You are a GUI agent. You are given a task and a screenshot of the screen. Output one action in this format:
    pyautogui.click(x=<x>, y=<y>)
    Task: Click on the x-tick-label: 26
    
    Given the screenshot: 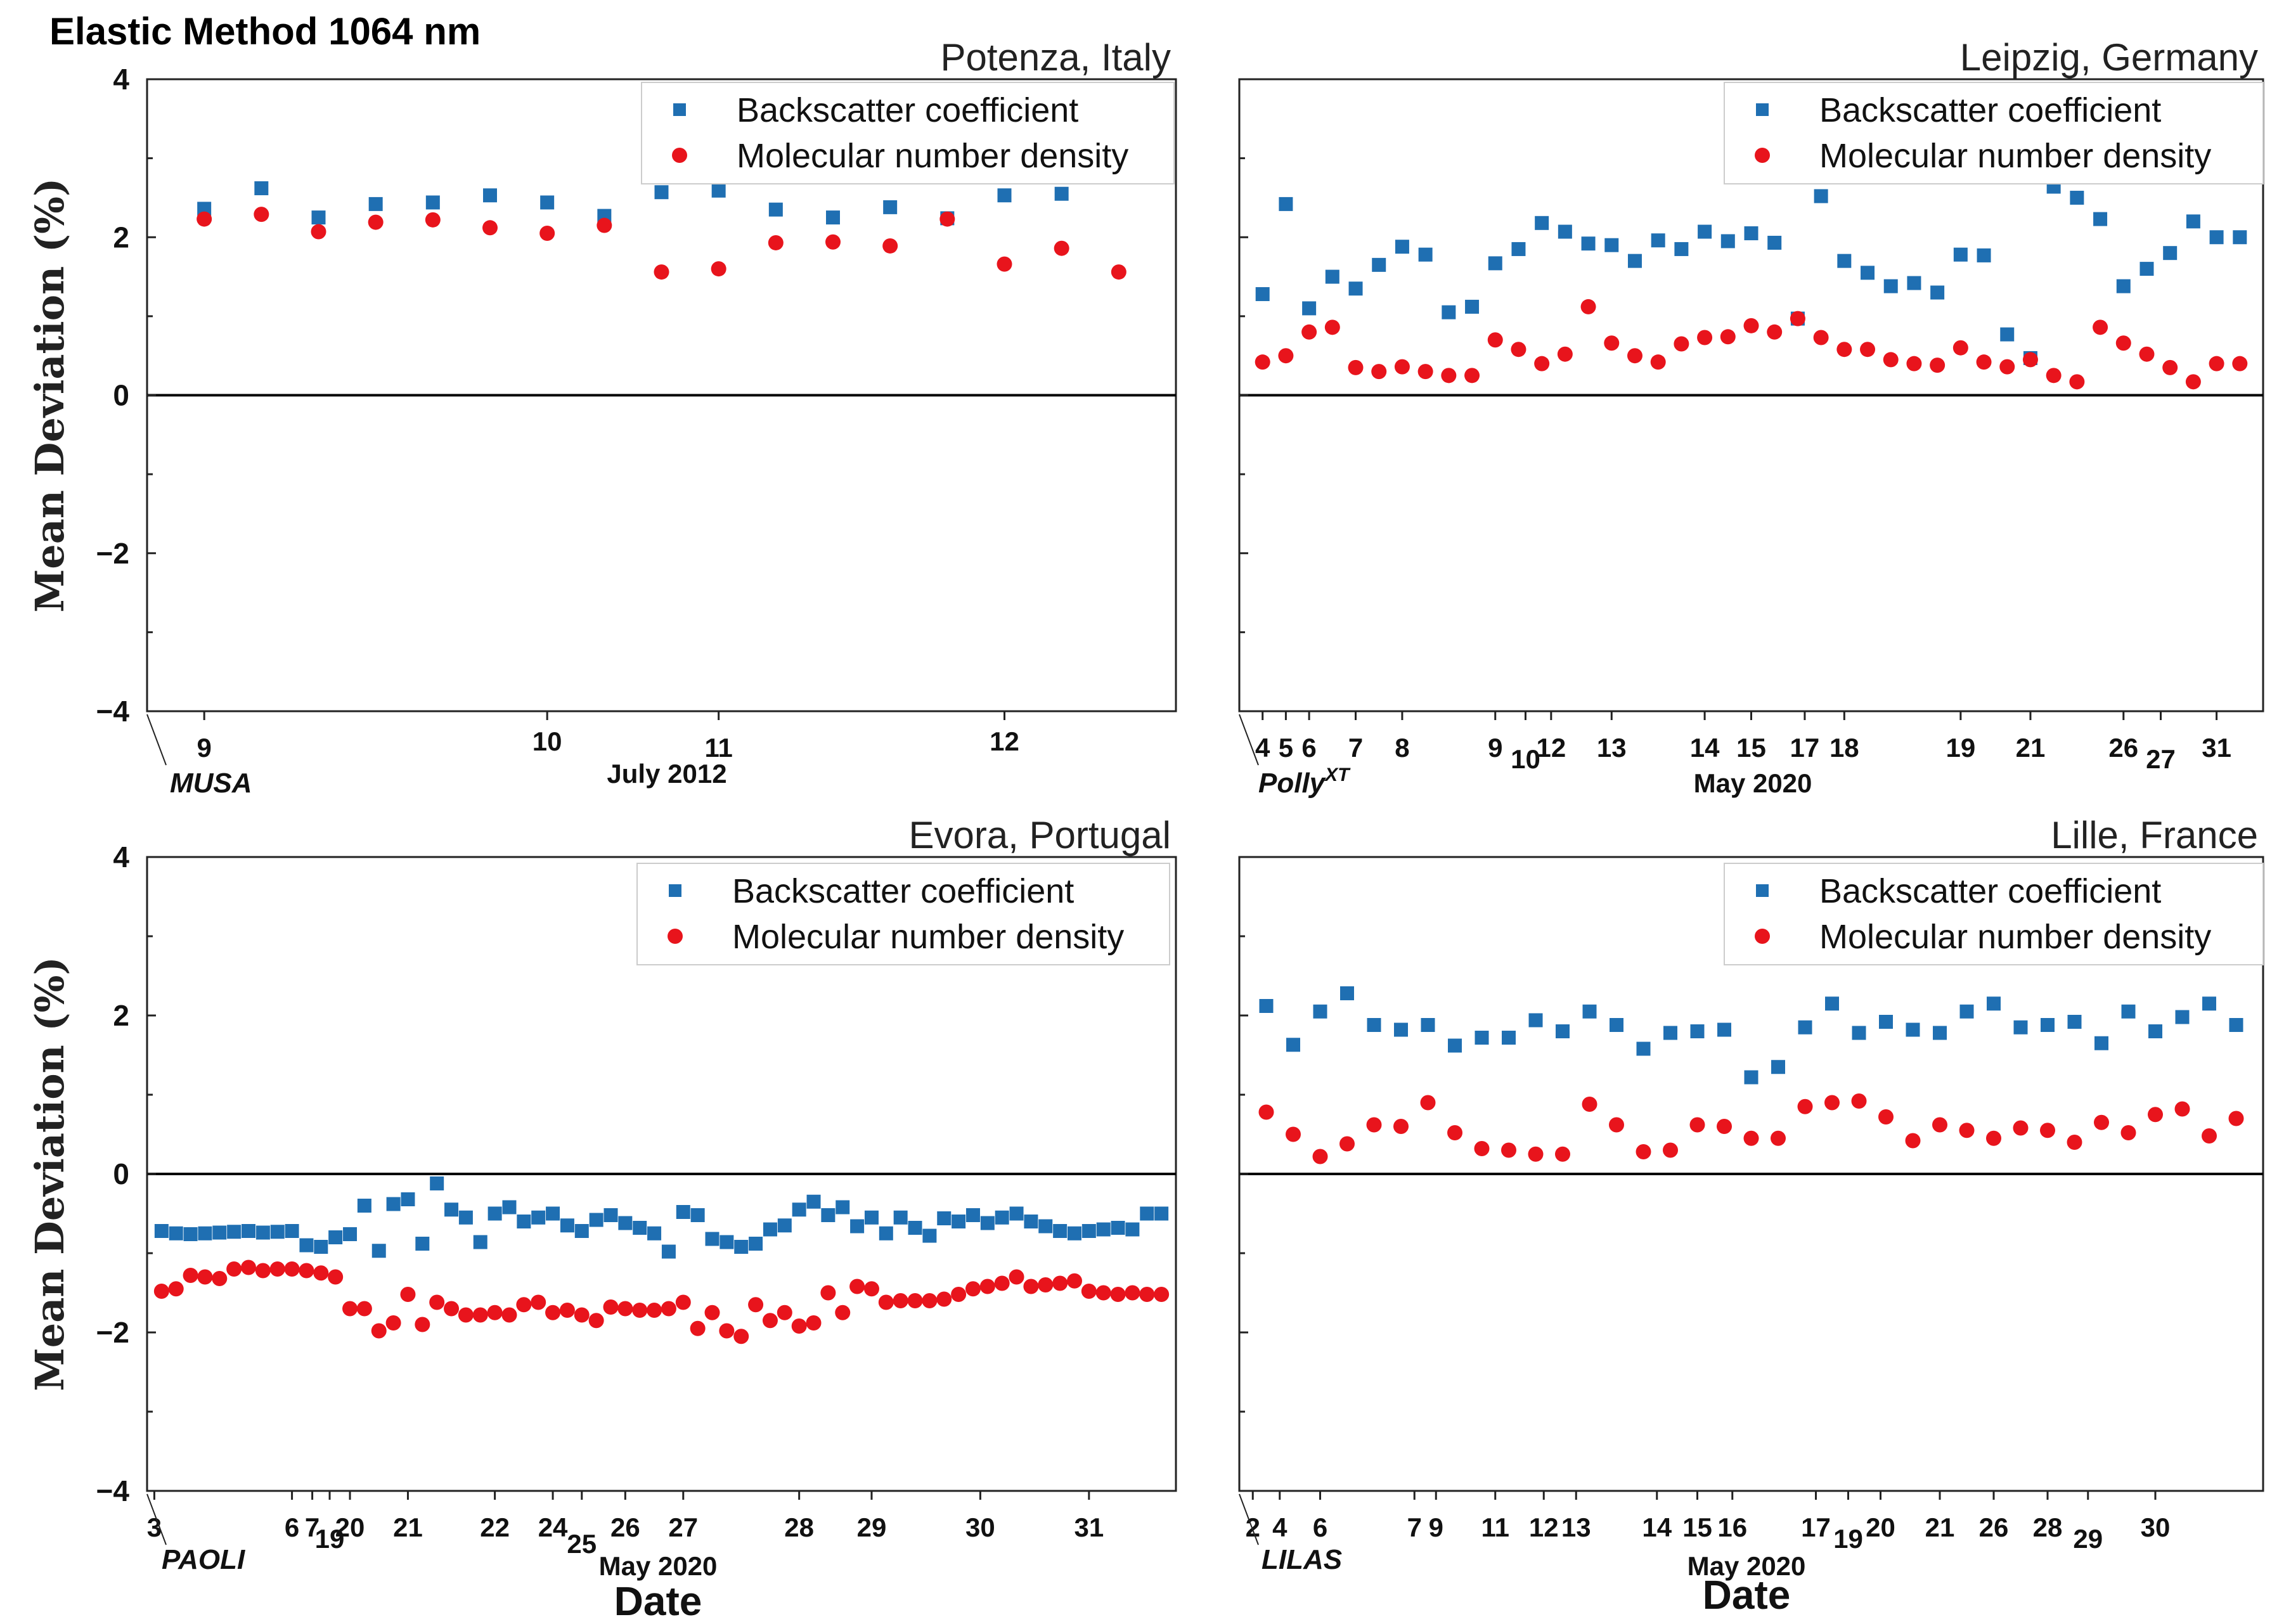 What is the action you would take?
    pyautogui.click(x=1994, y=1527)
    